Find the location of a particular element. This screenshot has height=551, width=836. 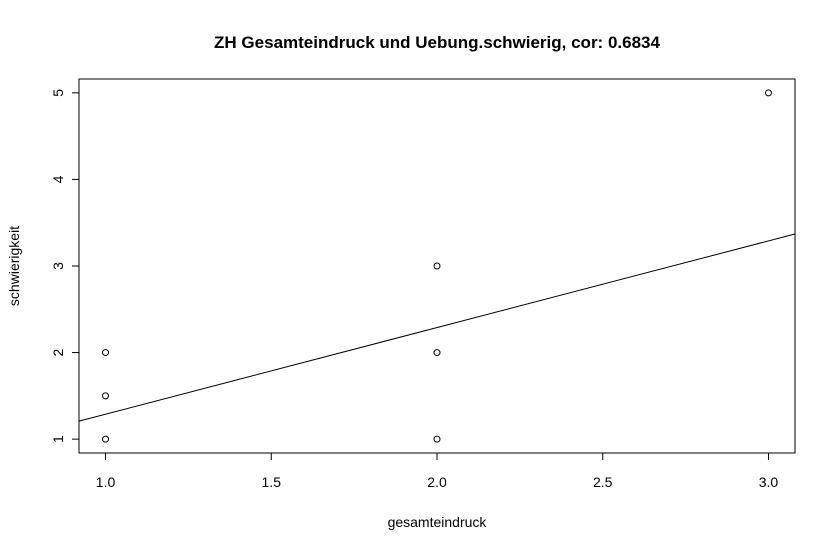

x-axis: 1.0 1.5 2.0 2.5 3.0 is located at coordinates (437, 471).